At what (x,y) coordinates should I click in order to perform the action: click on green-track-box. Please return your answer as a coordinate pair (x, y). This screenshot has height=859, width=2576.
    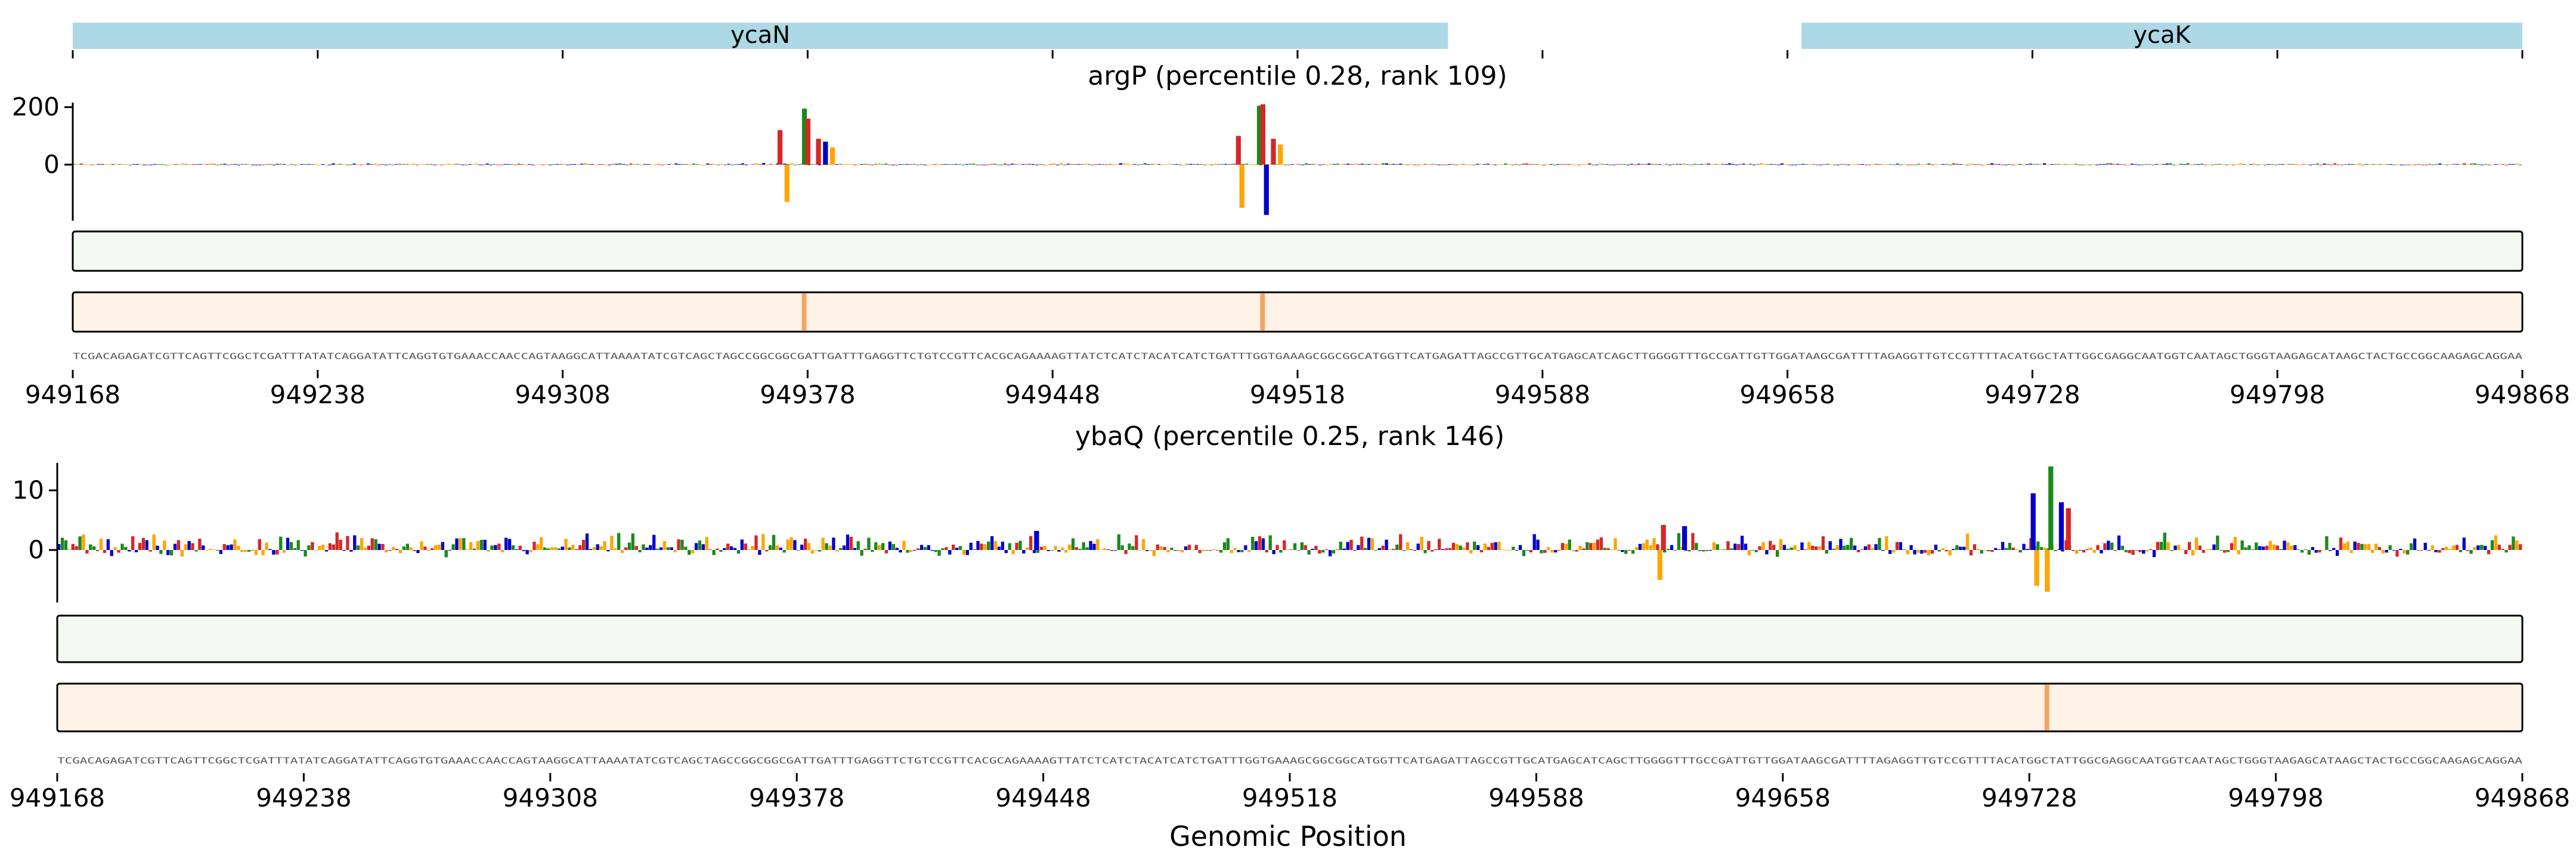
    Looking at the image, I should click on (1298, 251).